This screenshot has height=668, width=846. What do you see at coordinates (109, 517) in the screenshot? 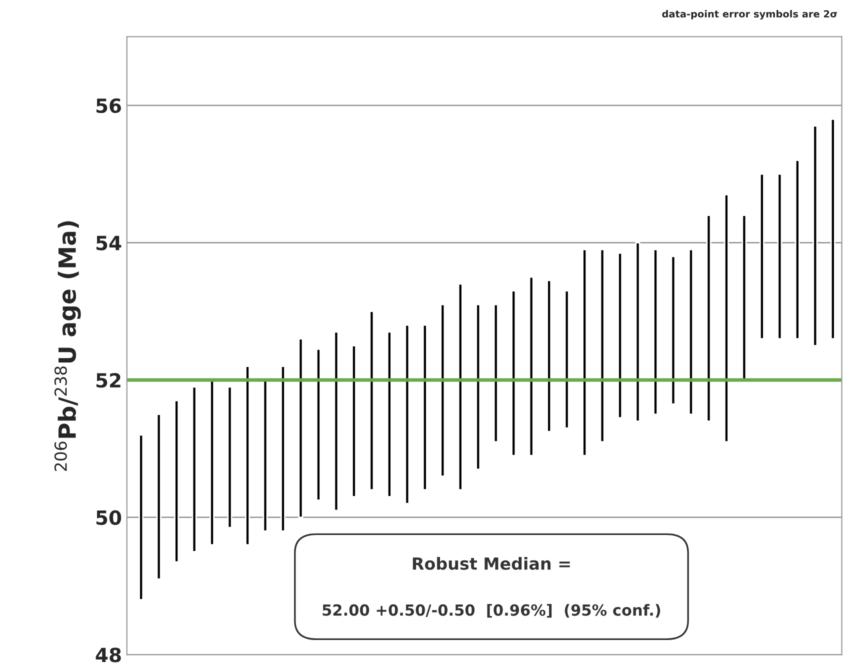
I see `y-tick-label: 50` at bounding box center [109, 517].